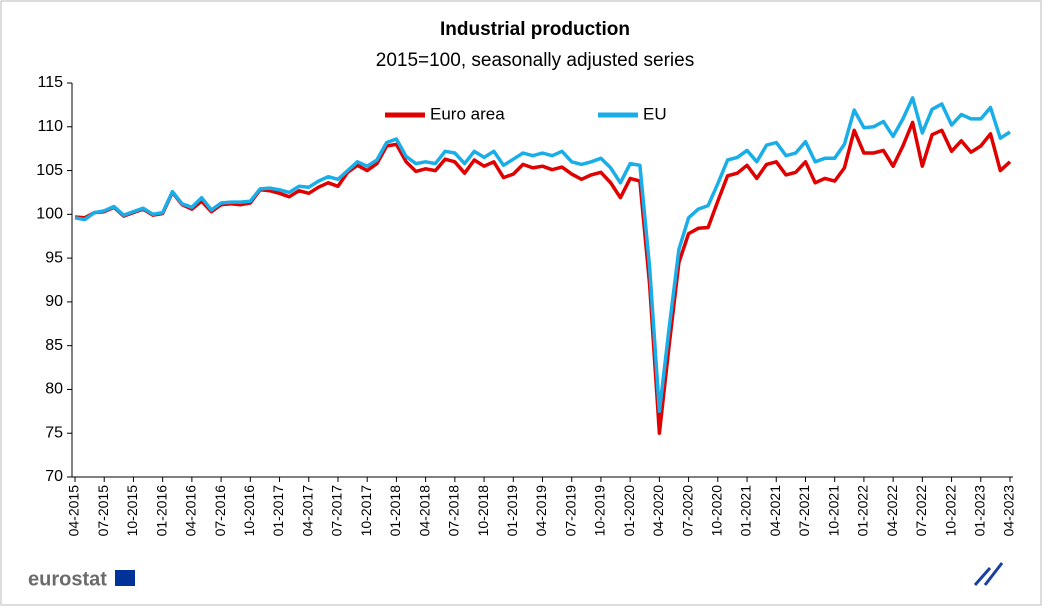 The image size is (1043, 613). I want to click on x-tick-label: 10-2022, so click(950, 511).